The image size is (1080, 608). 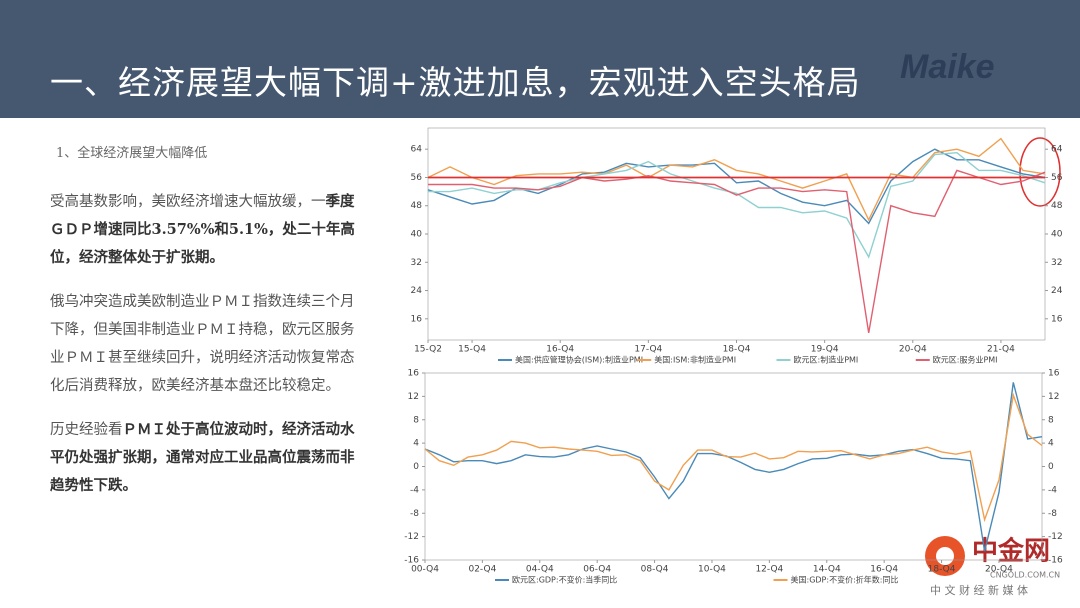 What do you see at coordinates (979, 590) in the screenshot?
I see `watermark-slogan: 中 文 财 经 新 媒 体` at bounding box center [979, 590].